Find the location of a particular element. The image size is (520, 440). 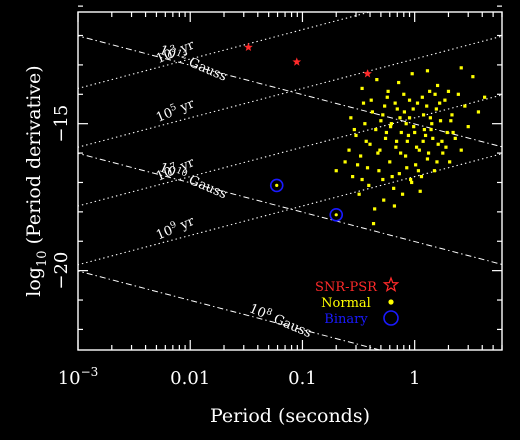

x-tick-label: 0.01 is located at coordinates (190, 378).